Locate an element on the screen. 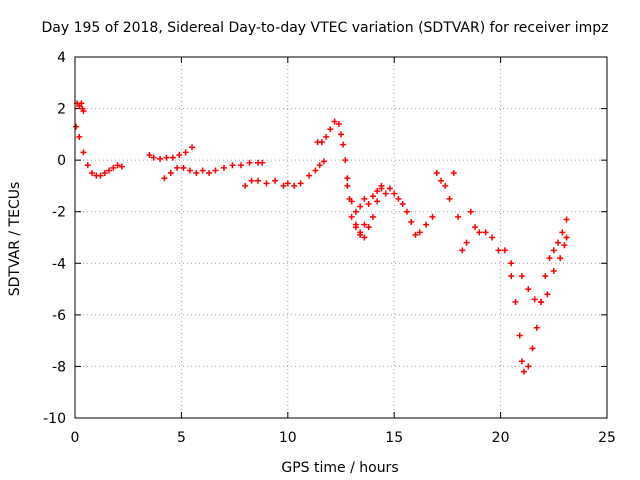  y-axis-label: SDTVAR / TECUs is located at coordinates (15, 239).